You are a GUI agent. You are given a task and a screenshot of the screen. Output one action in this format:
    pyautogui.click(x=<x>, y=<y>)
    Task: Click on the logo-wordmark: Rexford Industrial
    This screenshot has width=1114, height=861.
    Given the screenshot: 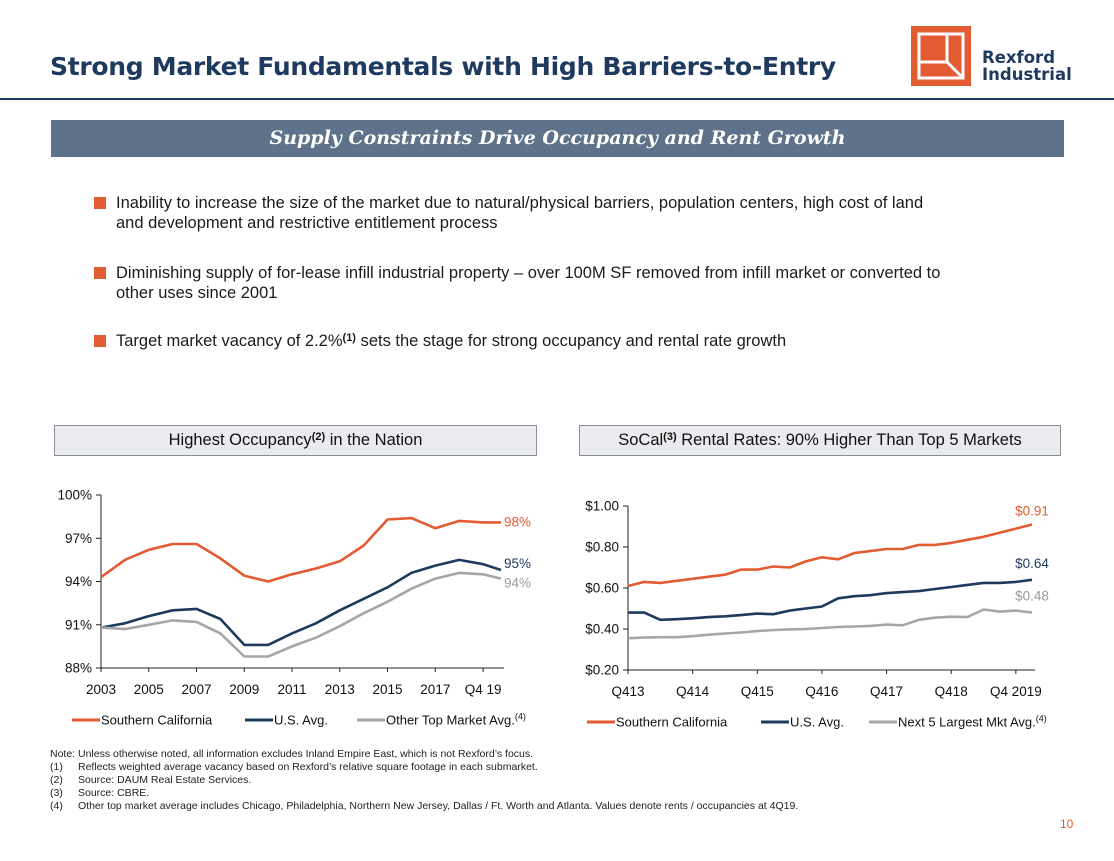 What is the action you would take?
    pyautogui.click(x=1027, y=66)
    